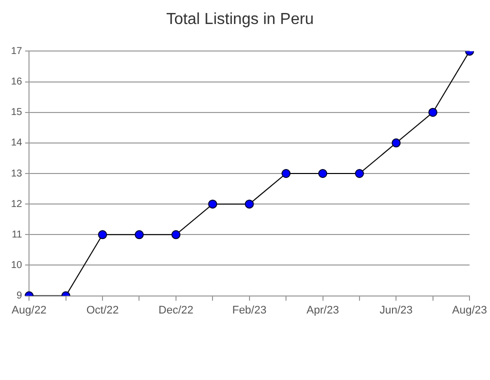  I want to click on x-tick-label: Apr/23, so click(322, 310).